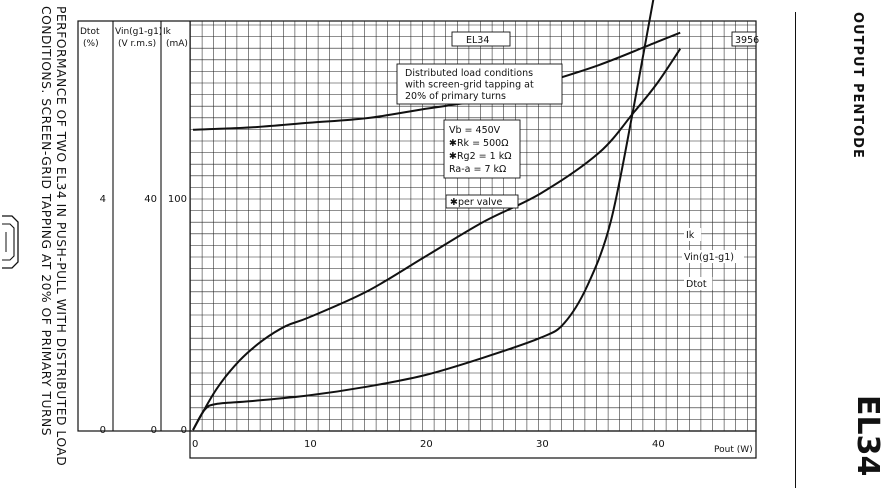 The height and width of the screenshot is (493, 887). Describe the element at coordinates (477, 169) in the screenshot. I see `parameter-line: Ra-a = 7 kΩ` at that location.